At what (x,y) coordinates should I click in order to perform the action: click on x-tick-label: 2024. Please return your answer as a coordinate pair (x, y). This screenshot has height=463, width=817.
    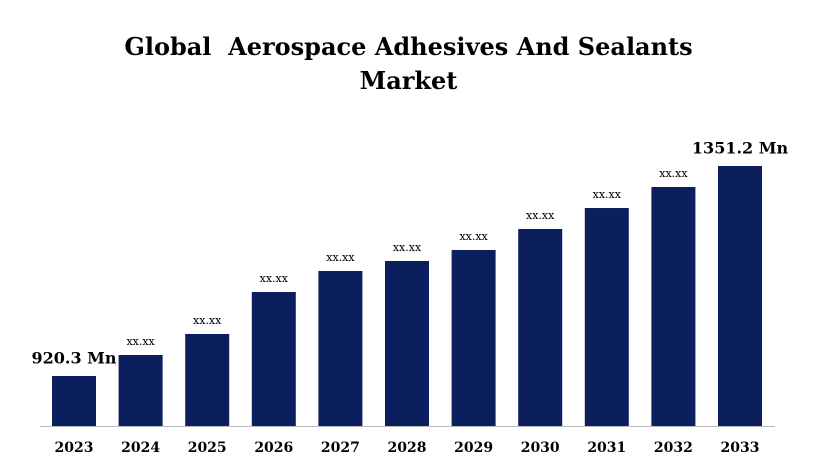
    Looking at the image, I should click on (140, 448).